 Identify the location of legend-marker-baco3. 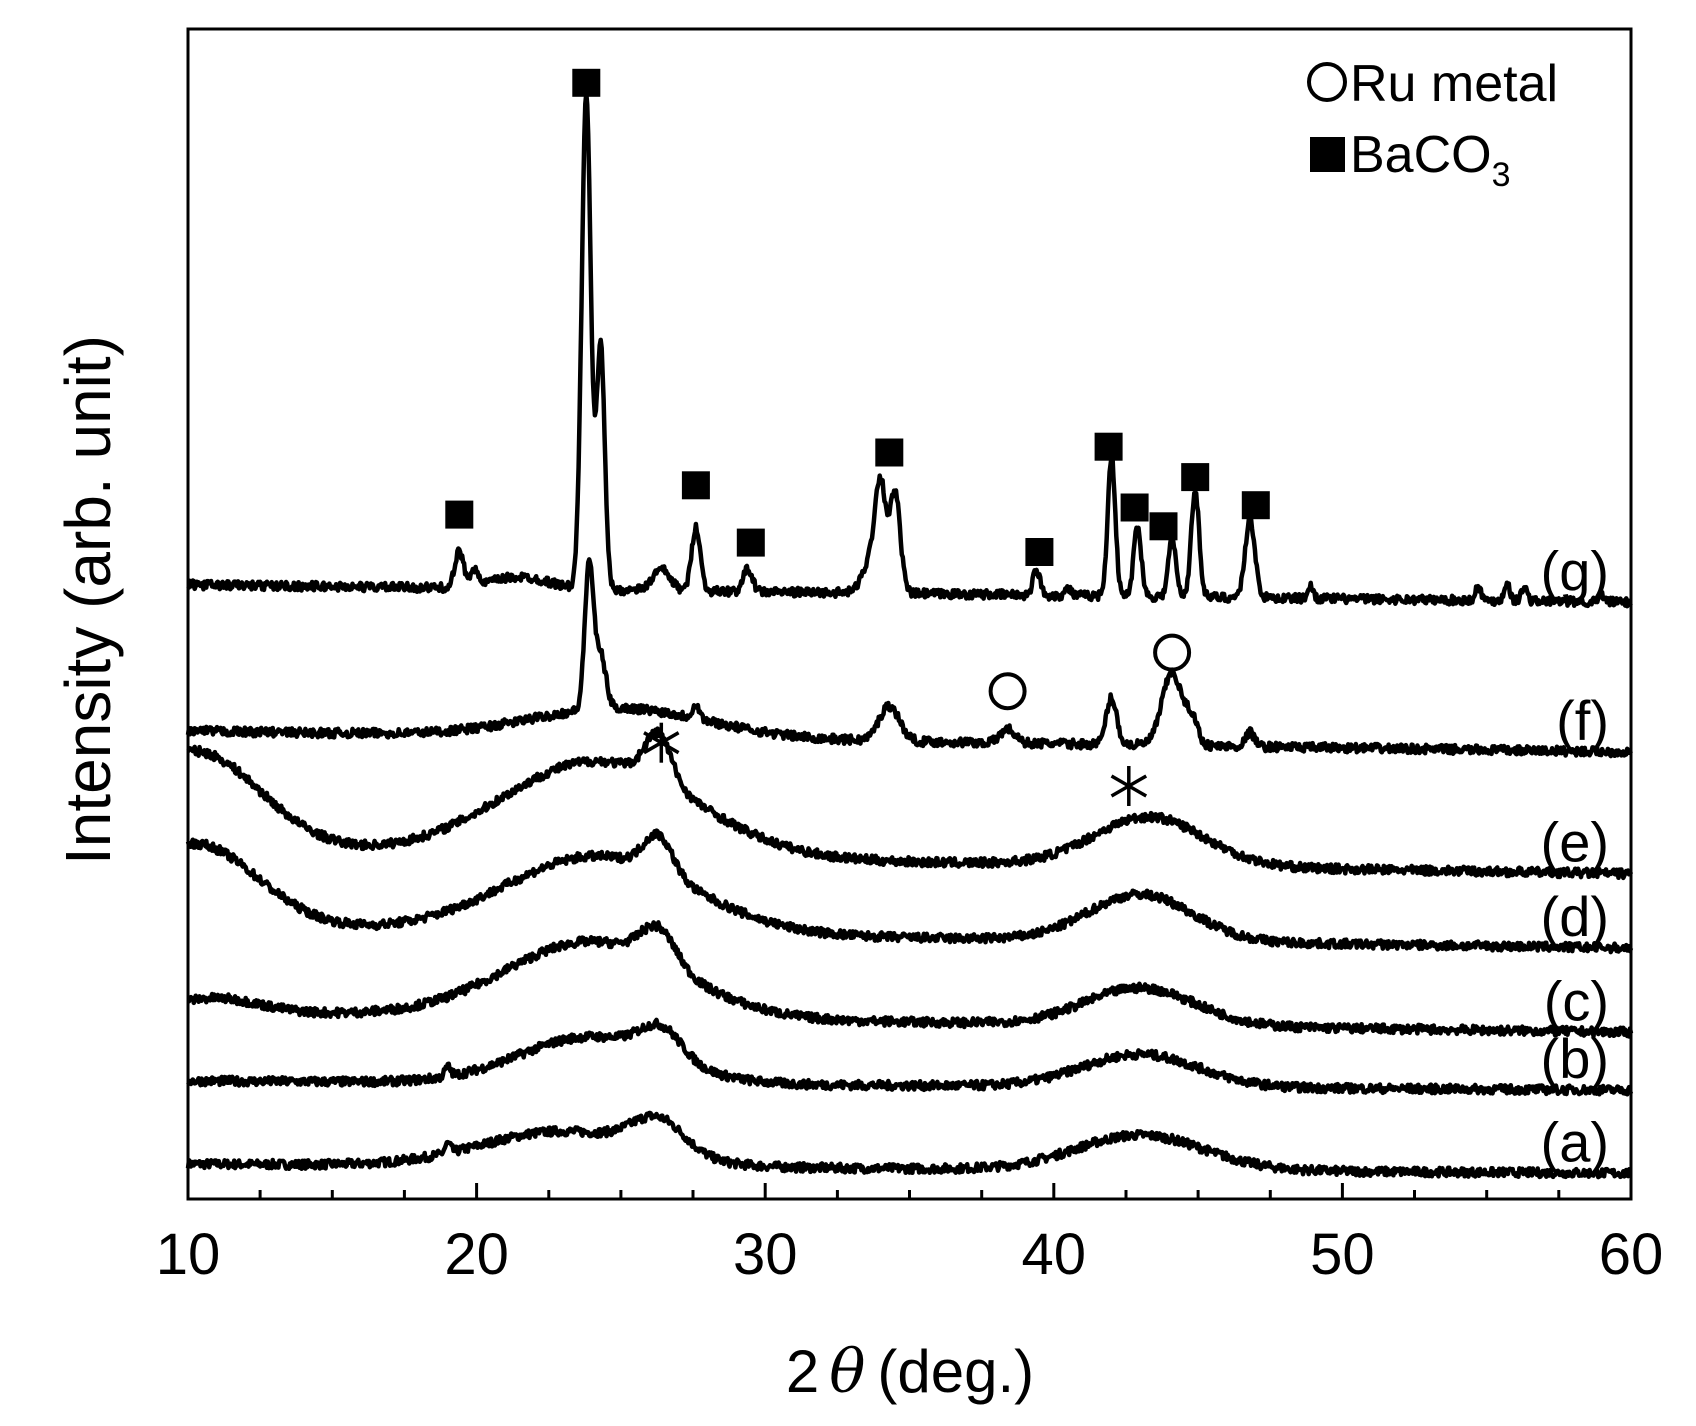
(1327, 154).